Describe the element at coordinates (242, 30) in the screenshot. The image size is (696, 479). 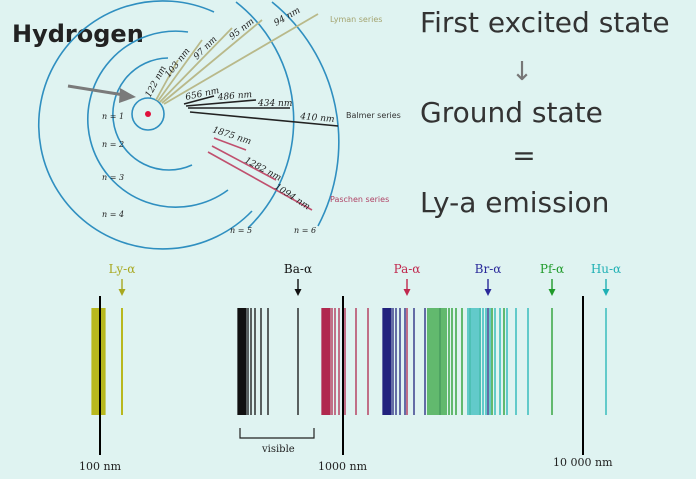
I see `lyman-label-95: 95 nm` at that location.